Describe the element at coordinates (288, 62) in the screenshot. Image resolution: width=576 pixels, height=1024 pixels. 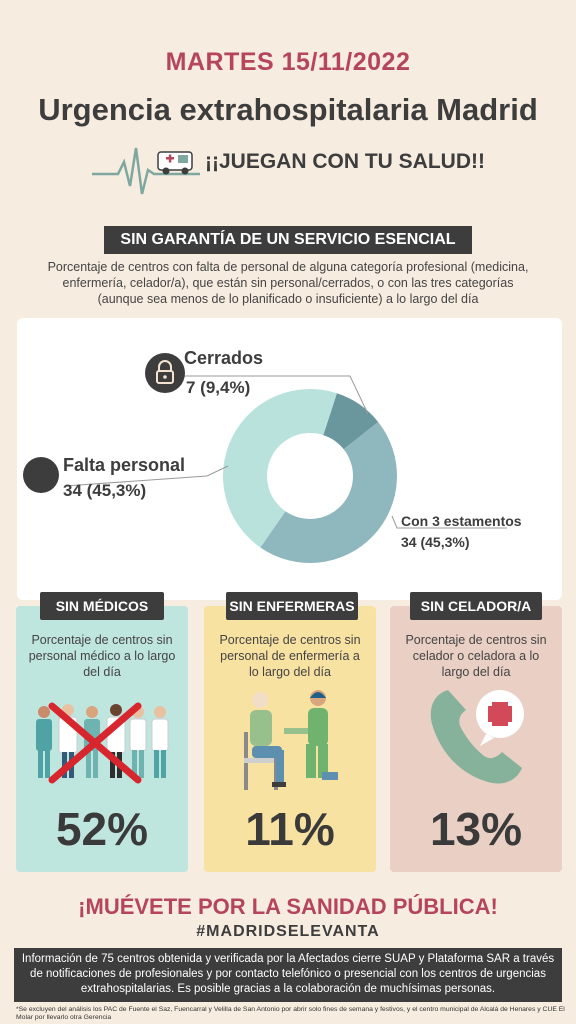
I see `date-heading: MARTES 15/11/2022` at that location.